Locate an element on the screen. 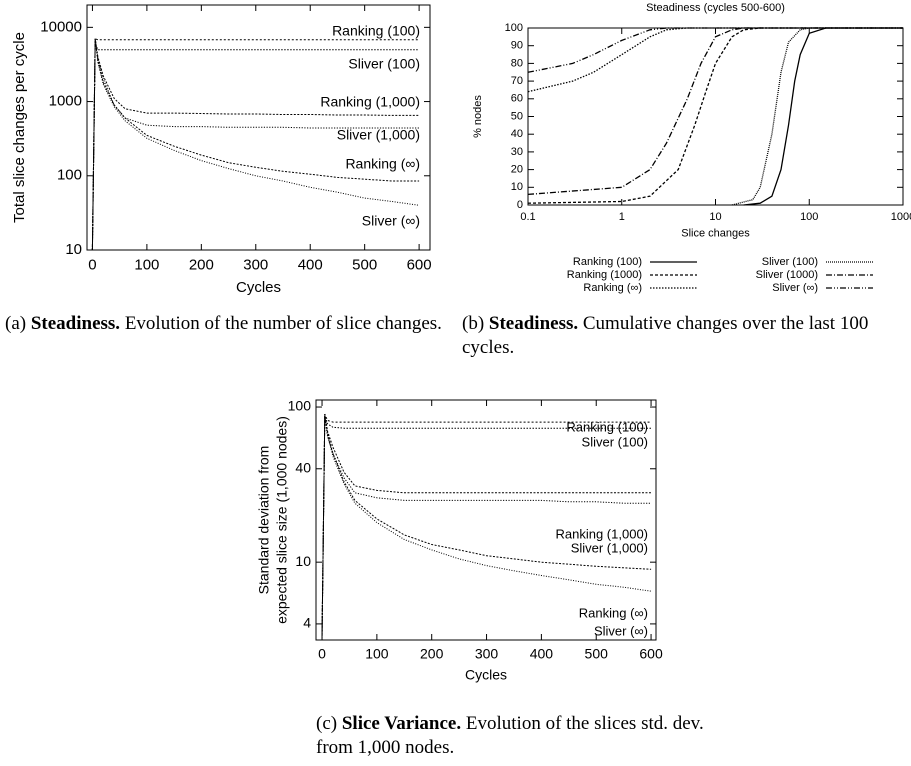  legend-label: Ranking (1000) is located at coordinates (604, 275).